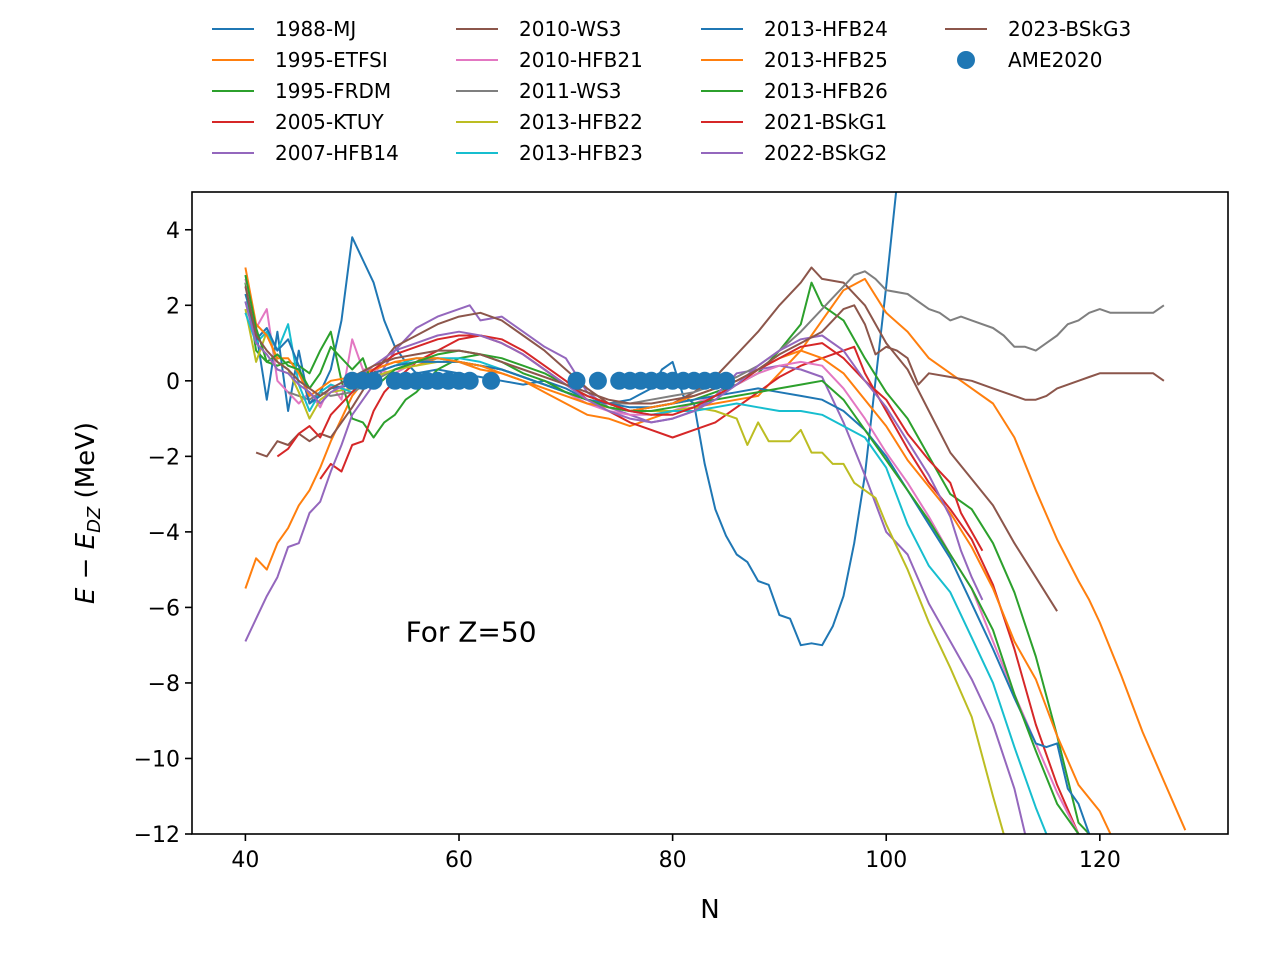 This screenshot has width=1280, height=960. Describe the element at coordinates (826, 29) in the screenshot. I see `legend-label: 2013-HFB24` at that location.